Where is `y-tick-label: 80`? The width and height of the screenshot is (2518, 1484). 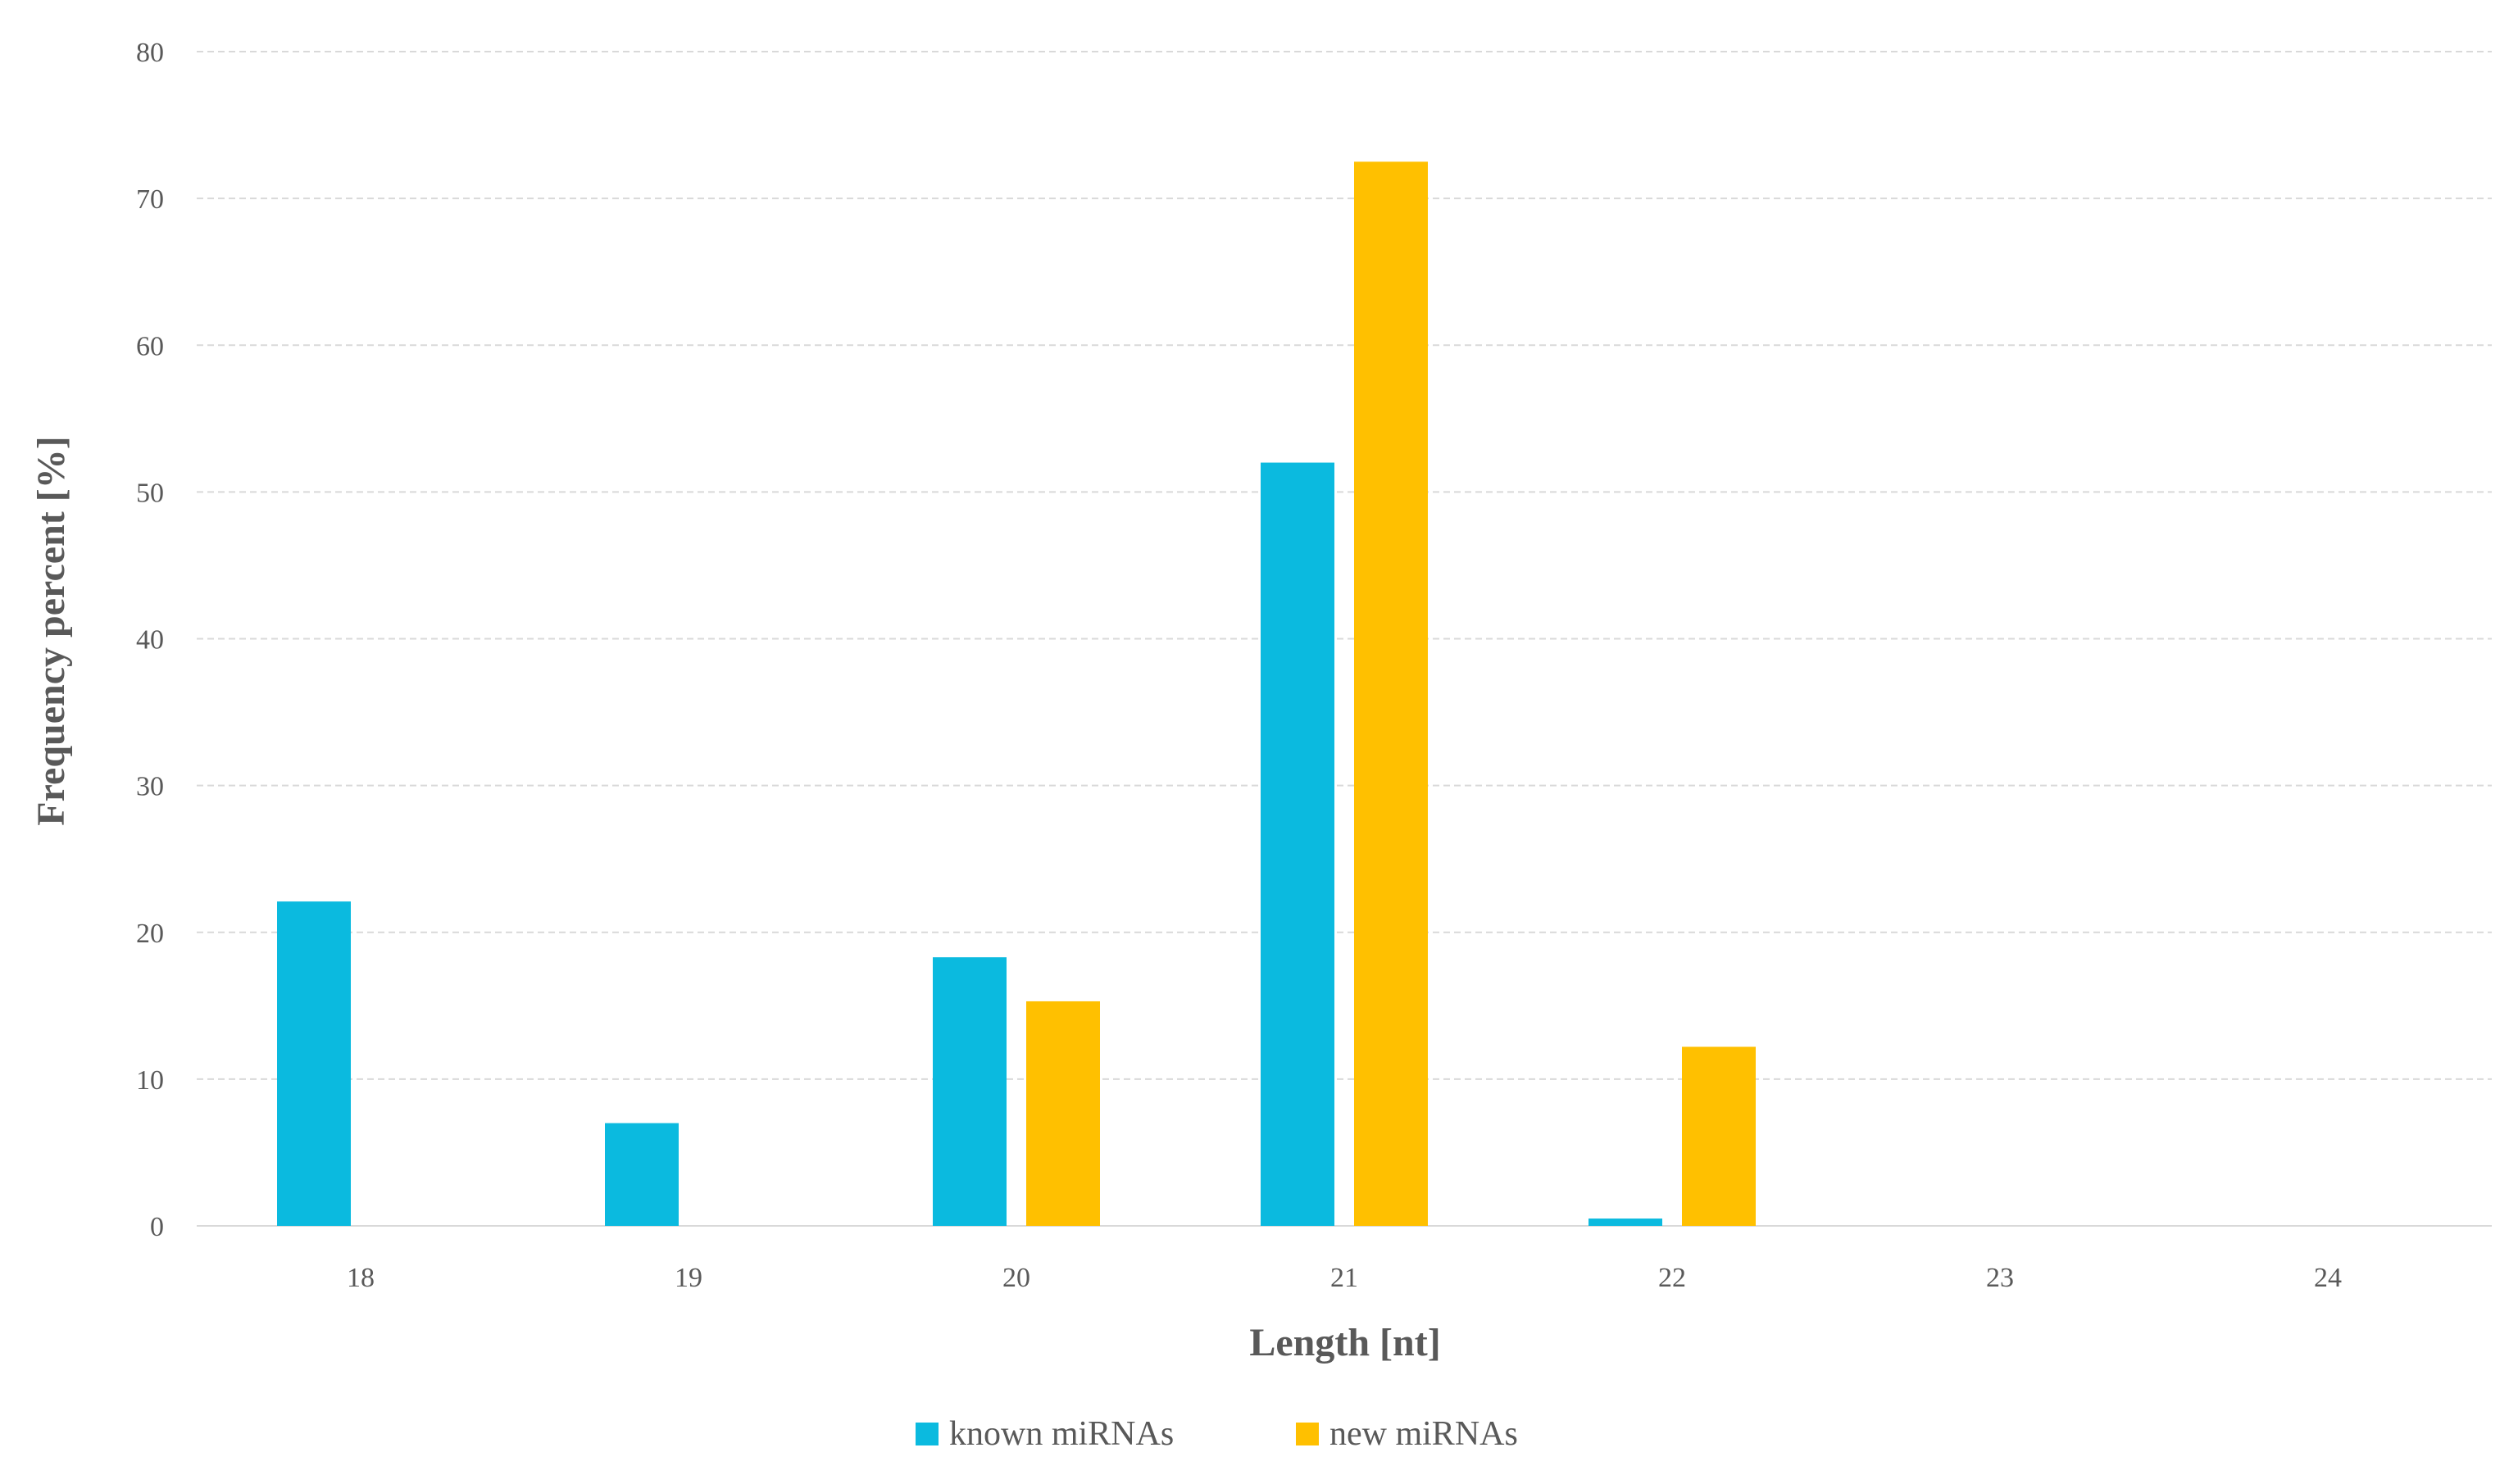 y-tick-label: 80 is located at coordinates (150, 53).